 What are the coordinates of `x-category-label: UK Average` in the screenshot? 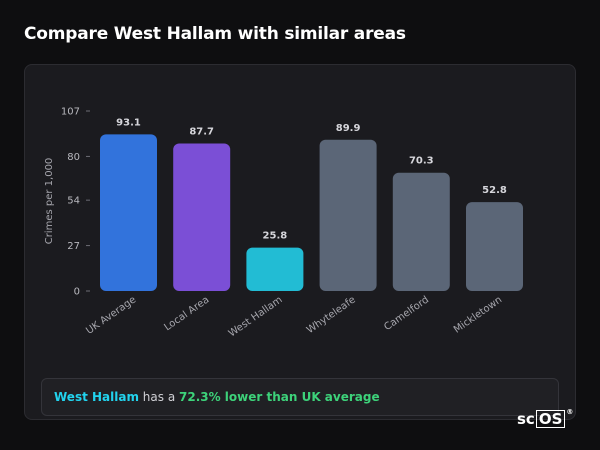 It's located at (111, 315).